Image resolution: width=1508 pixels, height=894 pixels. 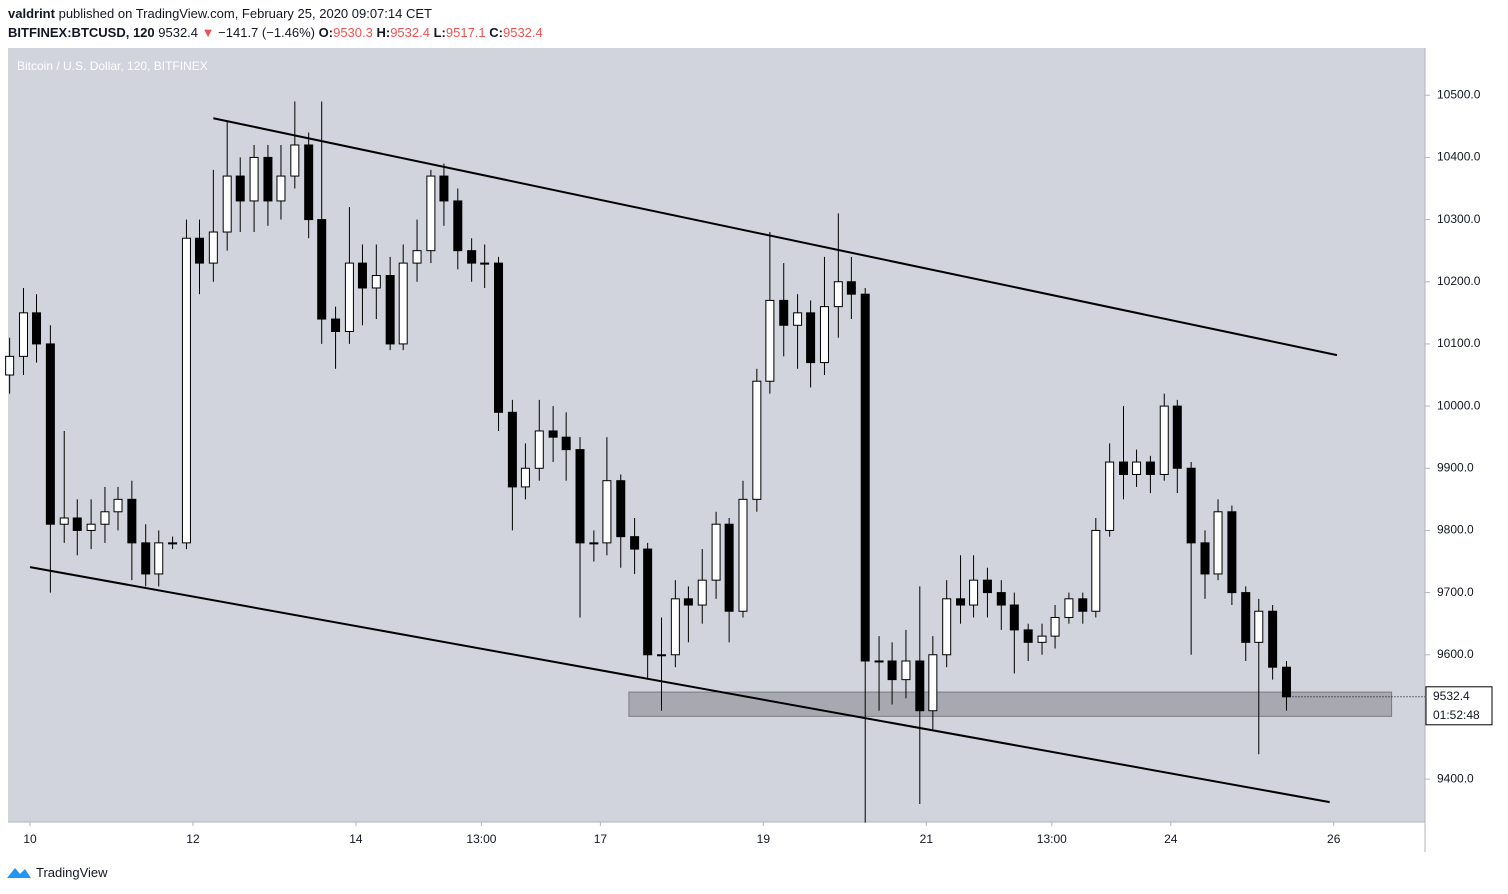 I want to click on close: 9532.4, so click(x=522, y=32).